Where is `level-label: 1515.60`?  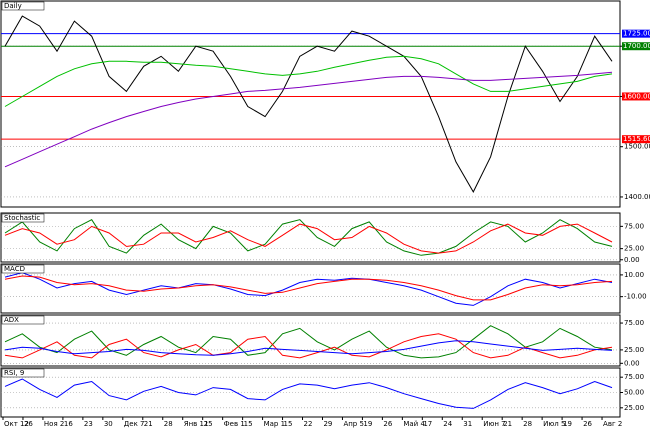 level-label: 1515.60 is located at coordinates (636, 139).